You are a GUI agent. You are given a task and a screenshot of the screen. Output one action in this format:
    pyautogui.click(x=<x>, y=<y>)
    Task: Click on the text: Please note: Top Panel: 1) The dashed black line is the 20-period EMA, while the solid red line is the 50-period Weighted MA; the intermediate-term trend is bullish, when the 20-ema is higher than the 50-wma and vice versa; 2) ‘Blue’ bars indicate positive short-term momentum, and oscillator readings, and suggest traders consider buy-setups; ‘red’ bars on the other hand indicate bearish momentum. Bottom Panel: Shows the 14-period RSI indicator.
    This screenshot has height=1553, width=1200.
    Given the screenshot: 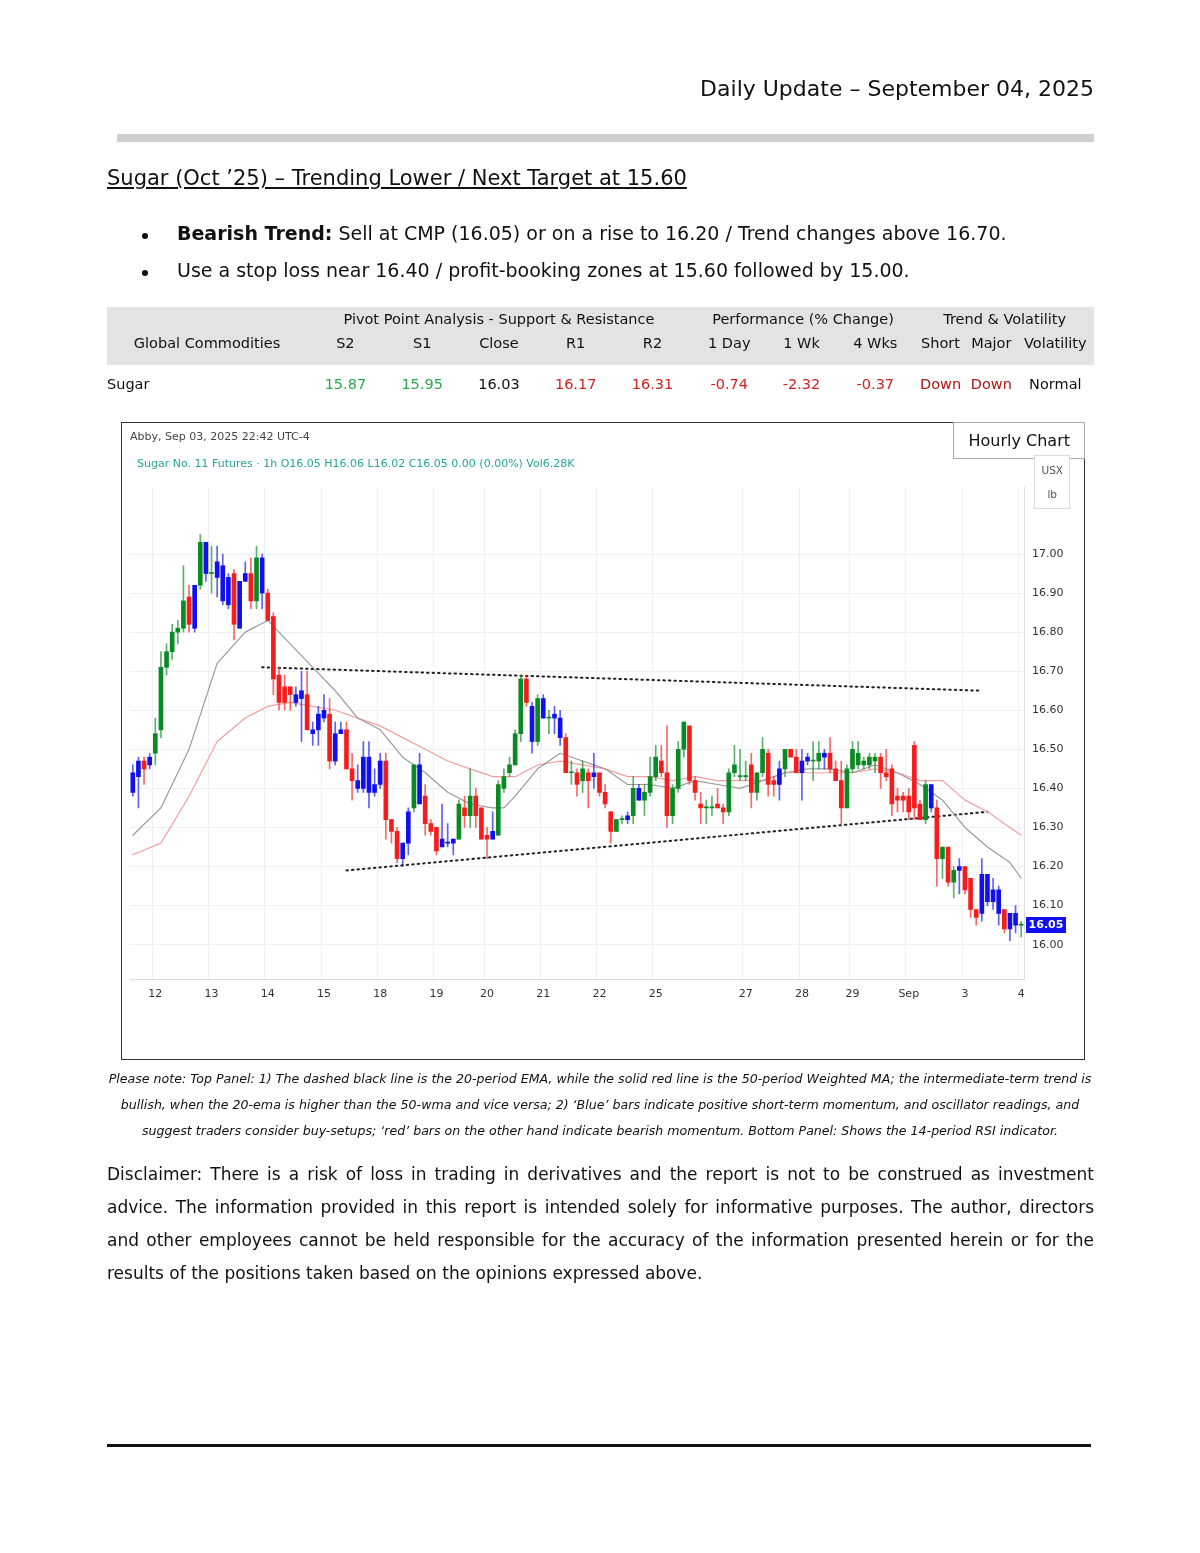 What is the action you would take?
    pyautogui.click(x=600, y=1105)
    